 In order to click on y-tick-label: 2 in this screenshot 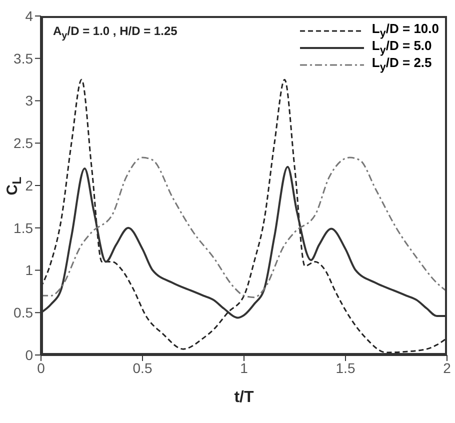, I will do `click(29, 185)`.